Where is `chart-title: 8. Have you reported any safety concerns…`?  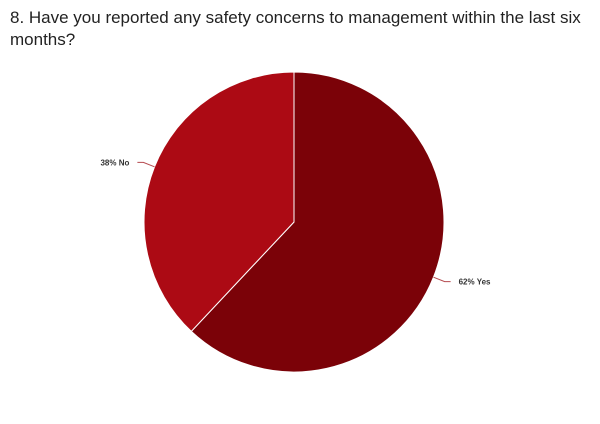 chart-title: 8. Have you reported any safety concerns… is located at coordinates (295, 28).